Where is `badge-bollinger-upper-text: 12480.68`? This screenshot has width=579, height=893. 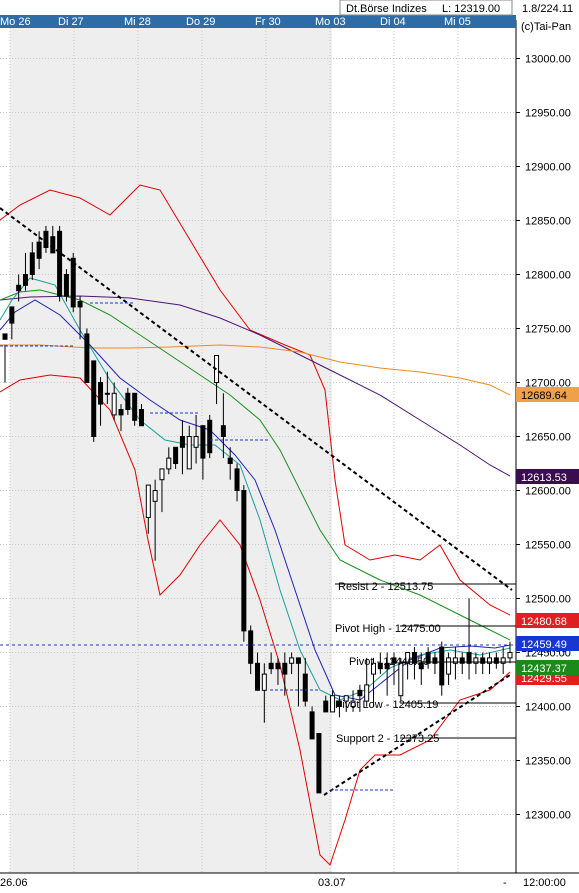
badge-bollinger-upper-text: 12480.68 is located at coordinates (544, 622).